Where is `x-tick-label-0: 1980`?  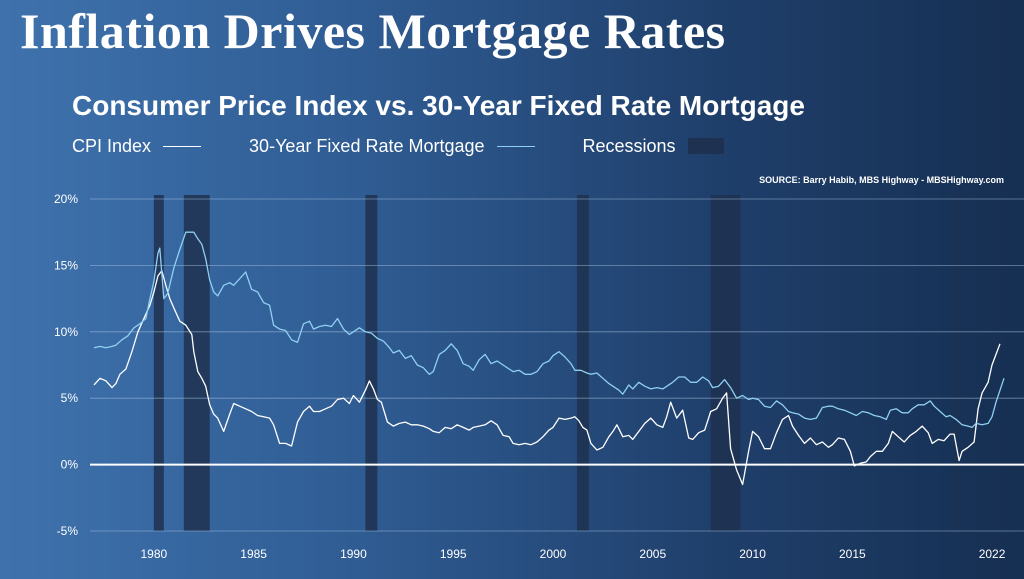 x-tick-label-0: 1980 is located at coordinates (154, 554).